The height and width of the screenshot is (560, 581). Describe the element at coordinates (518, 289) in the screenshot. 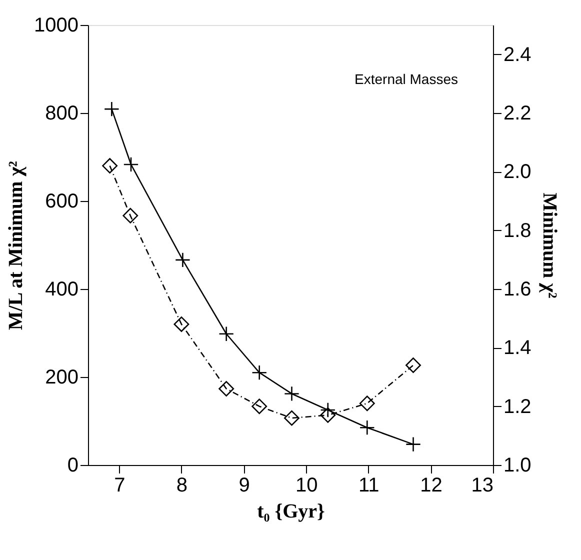

I see `y2-tick-label: 1.6` at that location.